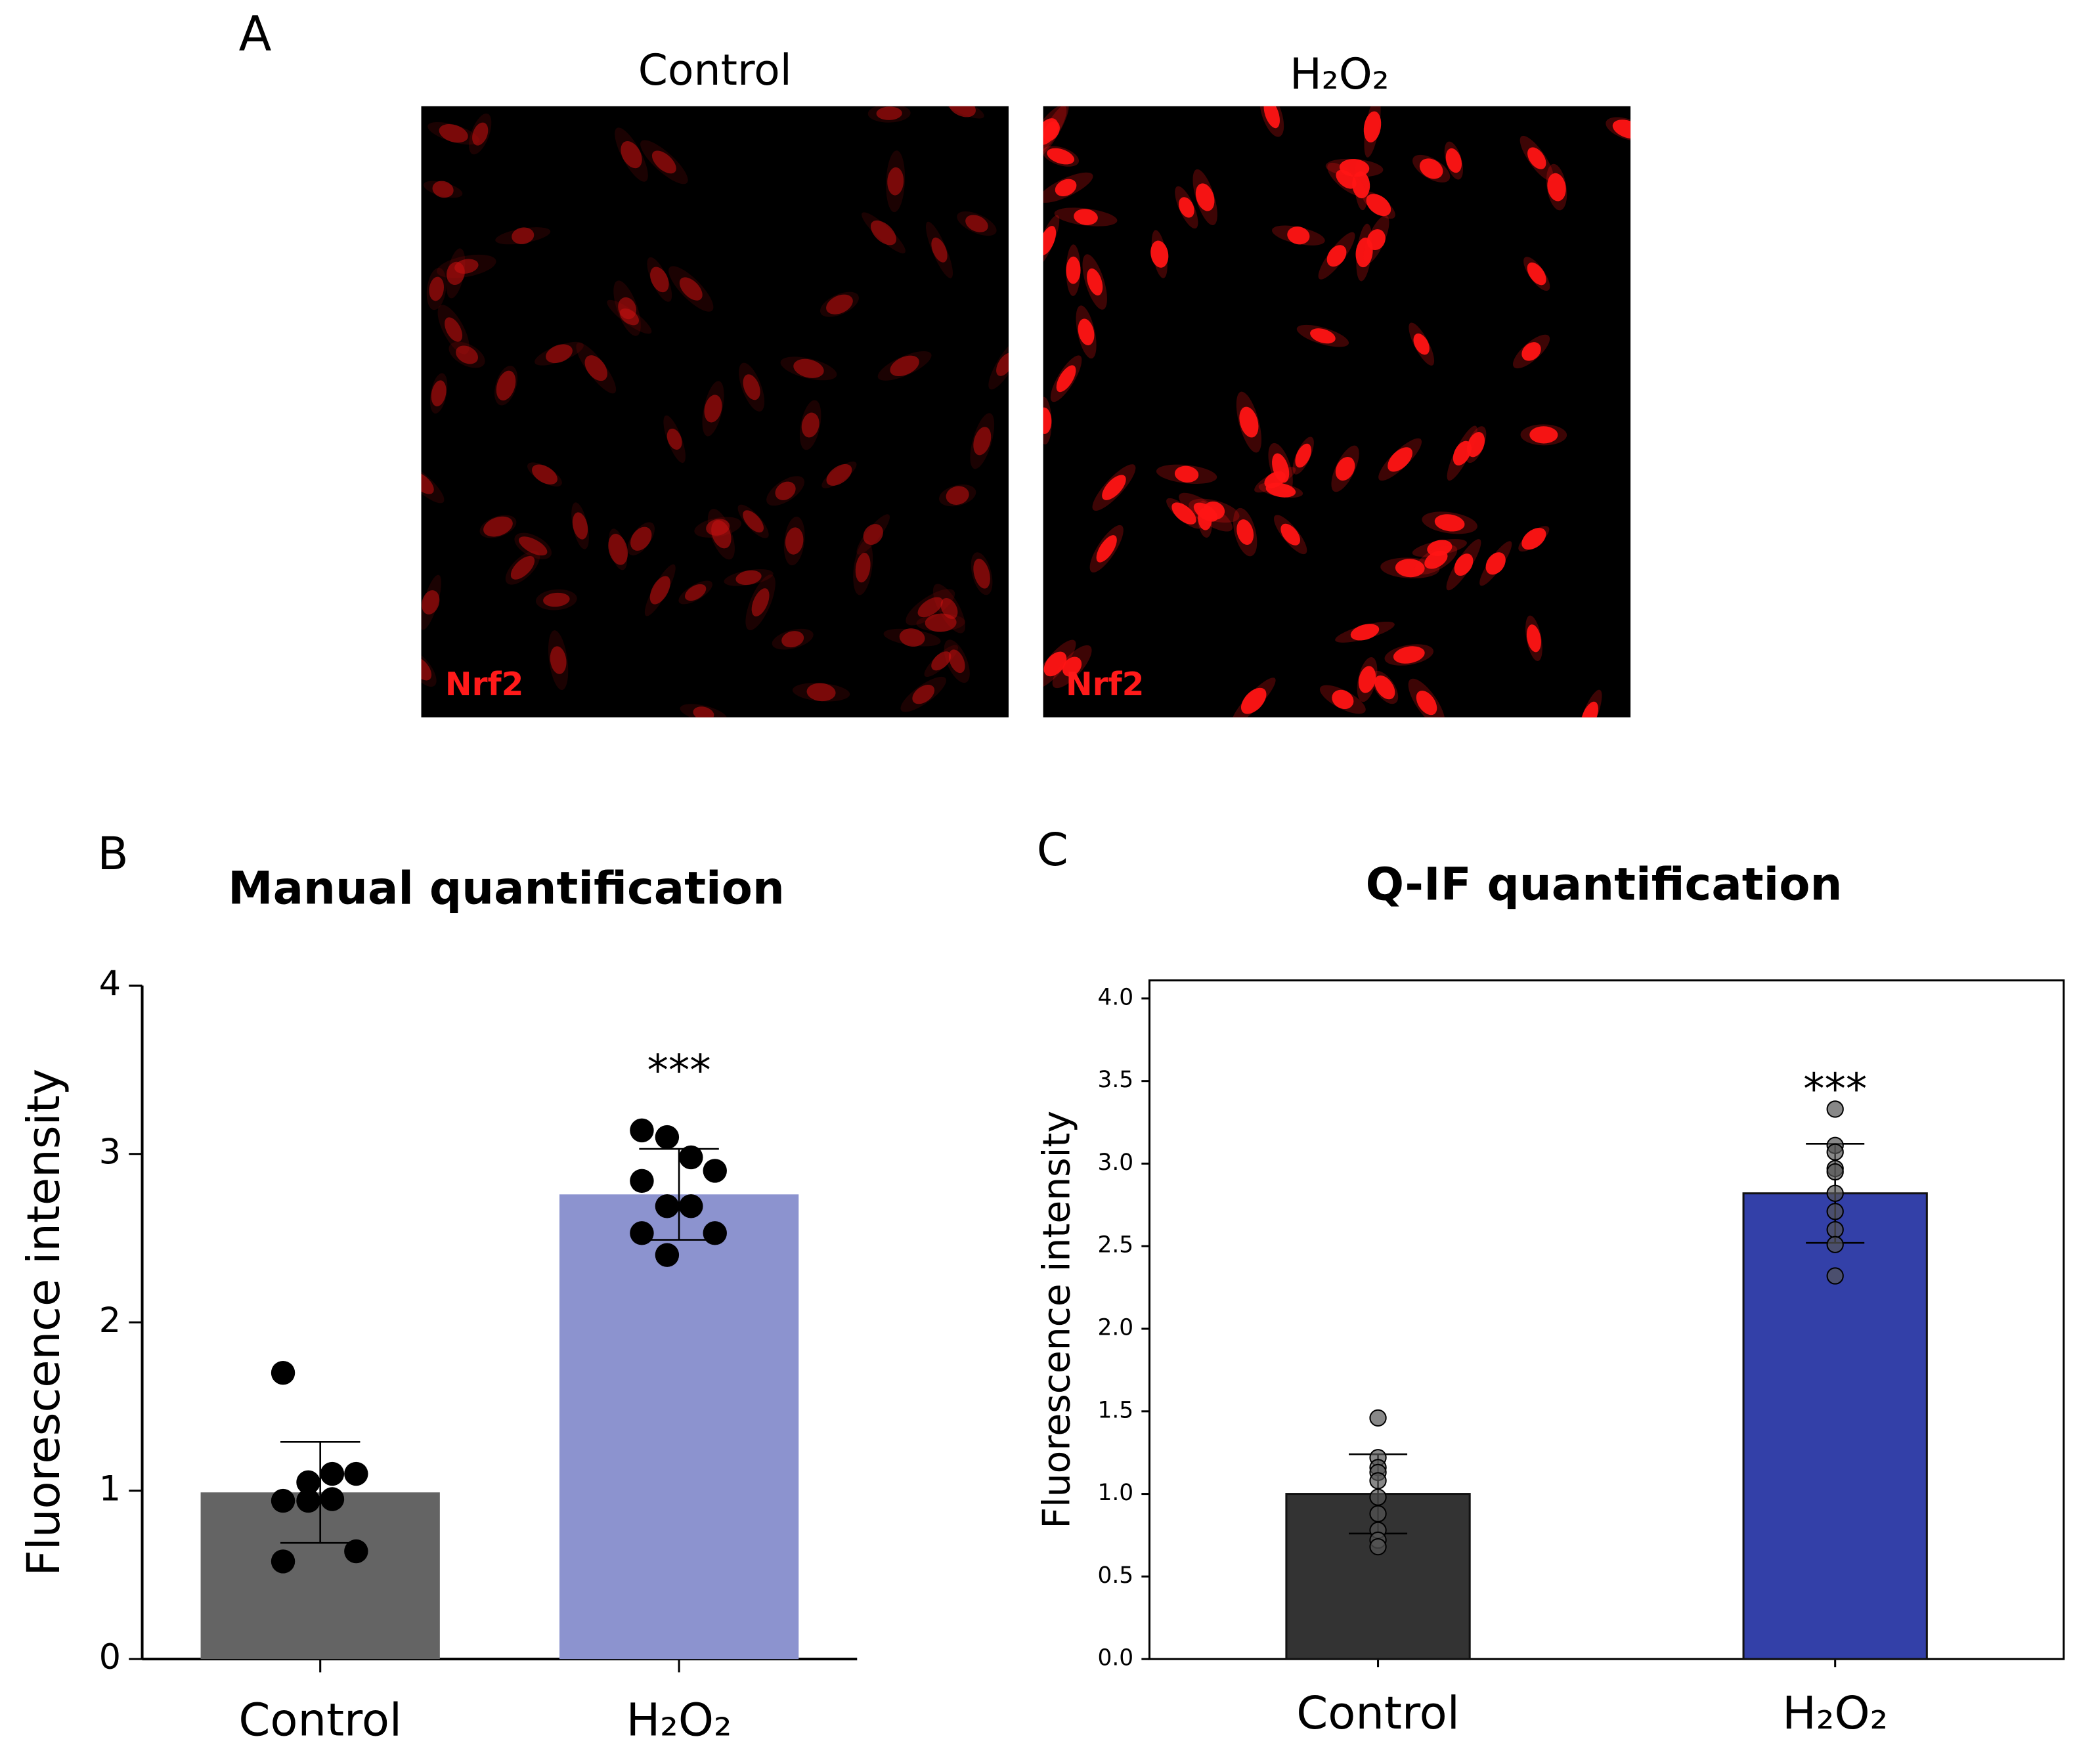  I want to click on y-axis-label: Fluorescence intensity, so click(1056, 1320).